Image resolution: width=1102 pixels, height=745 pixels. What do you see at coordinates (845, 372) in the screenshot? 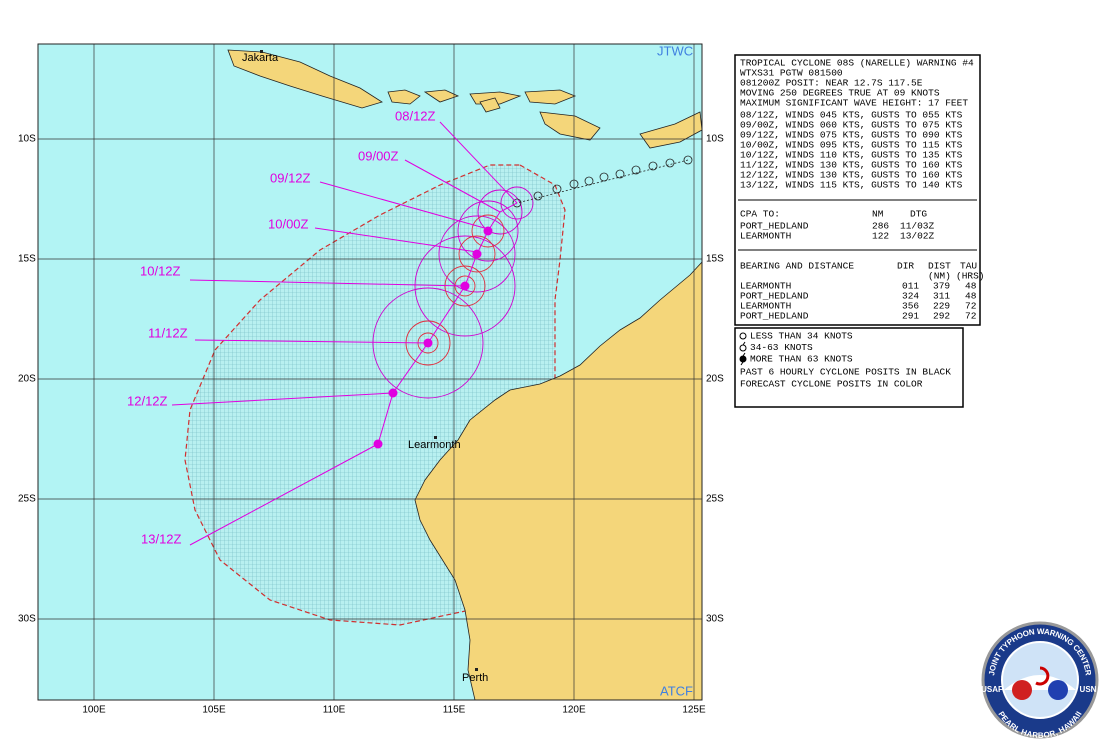
I see `legend-note: PAST 6 HOURLY CYCLONE POSITS IN BLACK` at bounding box center [845, 372].